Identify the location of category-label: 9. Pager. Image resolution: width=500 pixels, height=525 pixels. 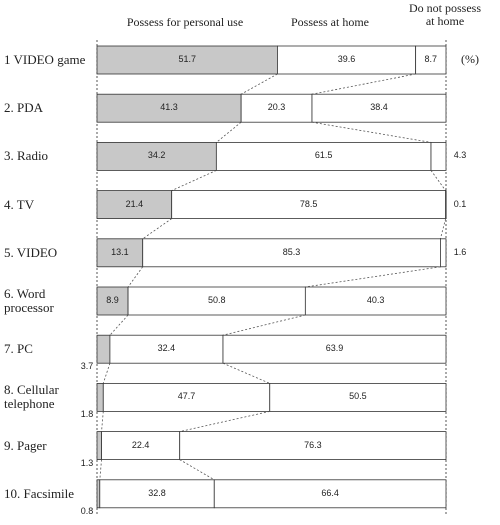
(25, 445).